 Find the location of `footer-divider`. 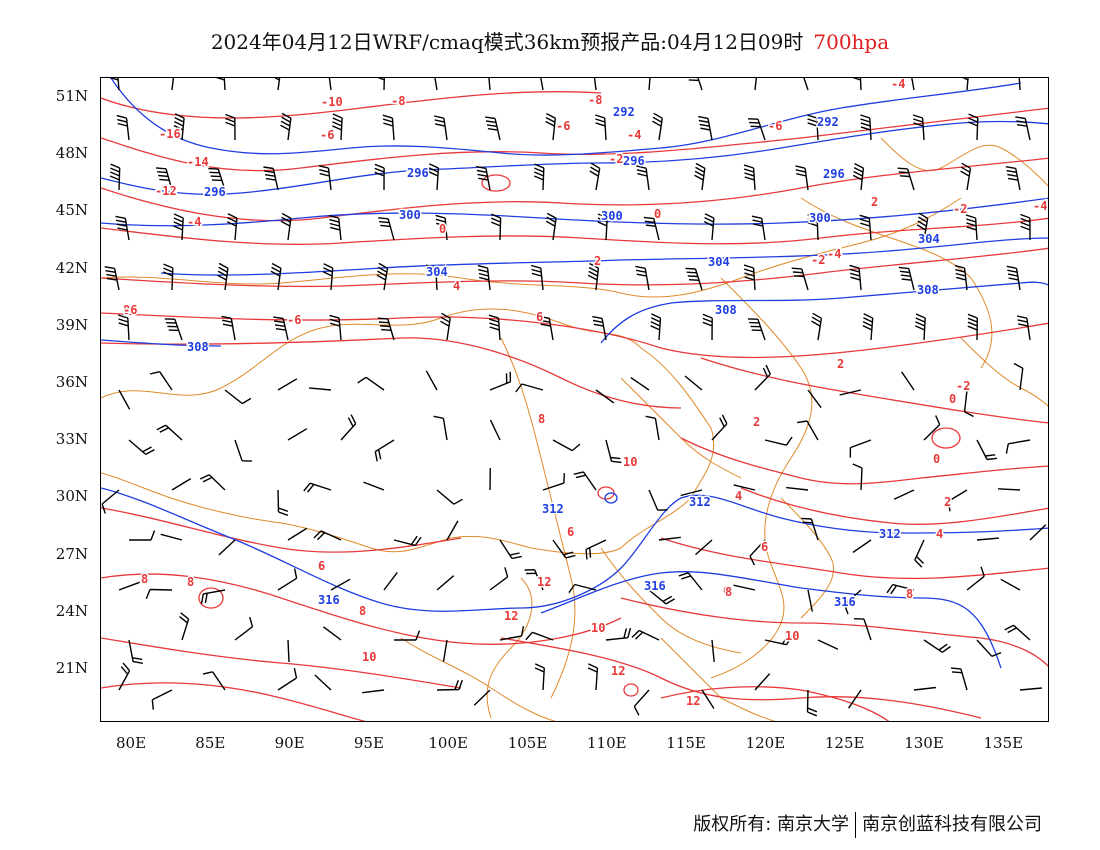

footer-divider is located at coordinates (855, 825).